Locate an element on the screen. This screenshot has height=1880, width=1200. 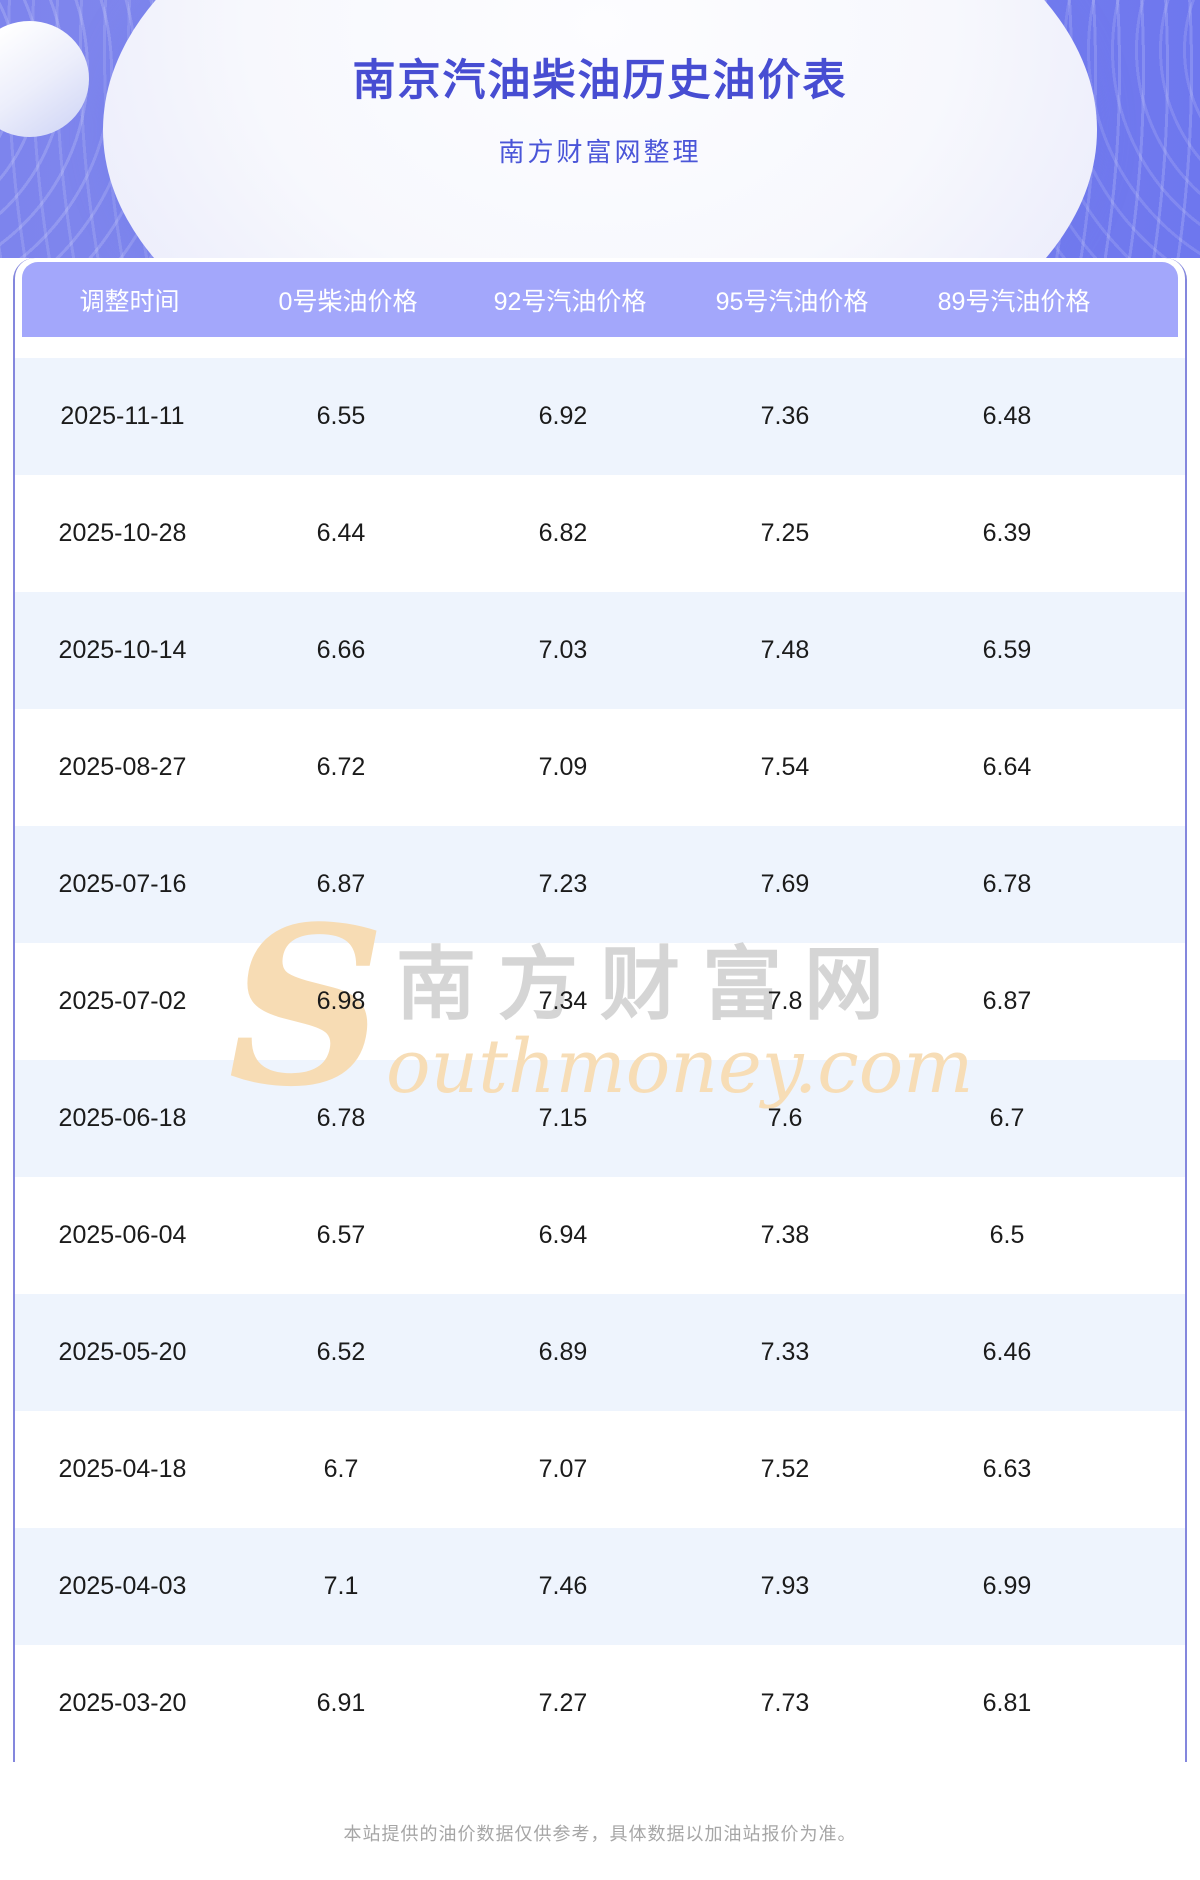
cell-price: 6.66 is located at coordinates (341, 650).